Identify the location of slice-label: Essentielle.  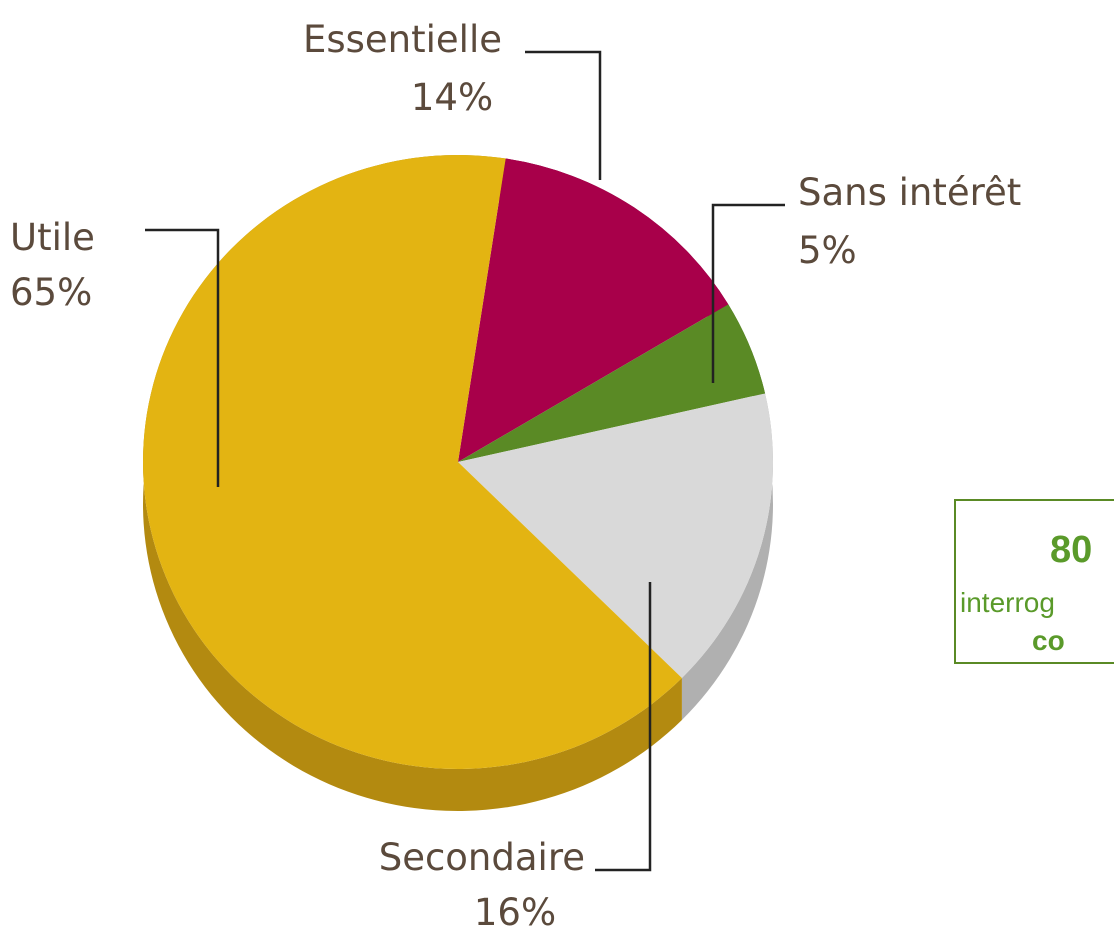
(402, 39).